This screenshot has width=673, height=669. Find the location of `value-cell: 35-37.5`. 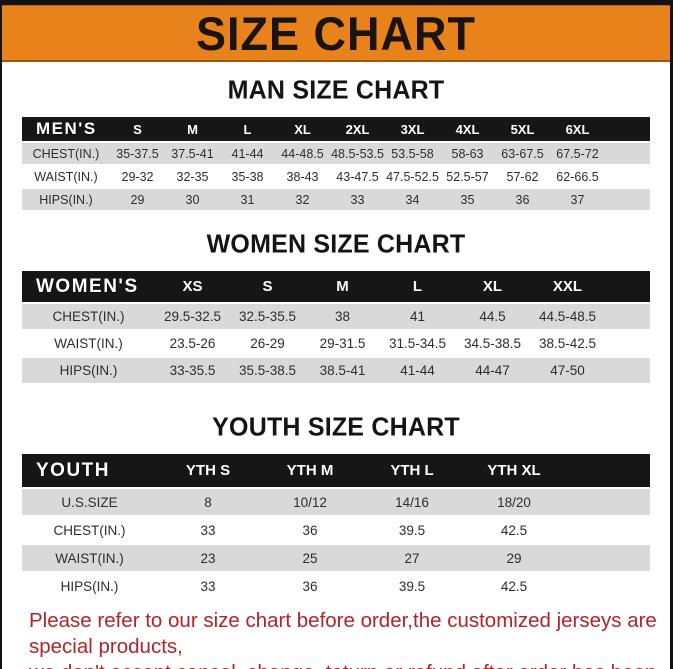

value-cell: 35-37.5 is located at coordinates (137, 153).